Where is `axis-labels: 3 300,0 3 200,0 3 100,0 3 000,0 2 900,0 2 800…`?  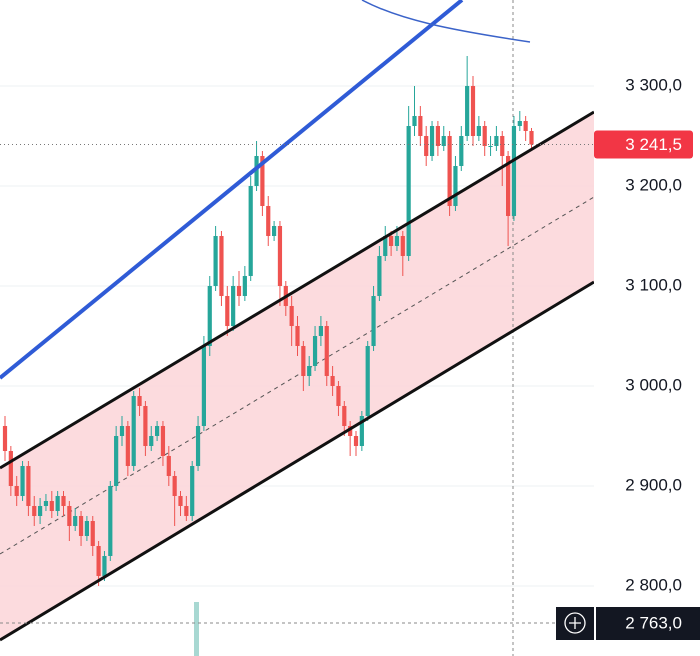
axis-labels: 3 300,0 3 200,0 3 100,0 3 000,0 2 900,0 2 800… is located at coordinates (653, 334).